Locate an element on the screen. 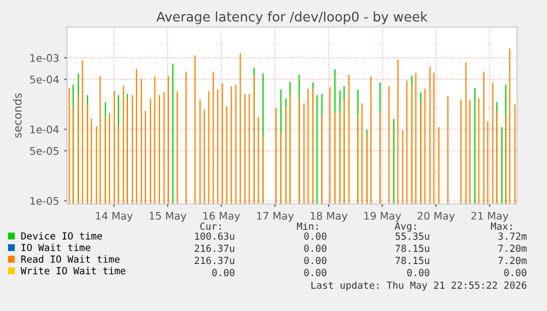 This screenshot has height=311, width=547. x-tick-label: 20 May is located at coordinates (436, 217).